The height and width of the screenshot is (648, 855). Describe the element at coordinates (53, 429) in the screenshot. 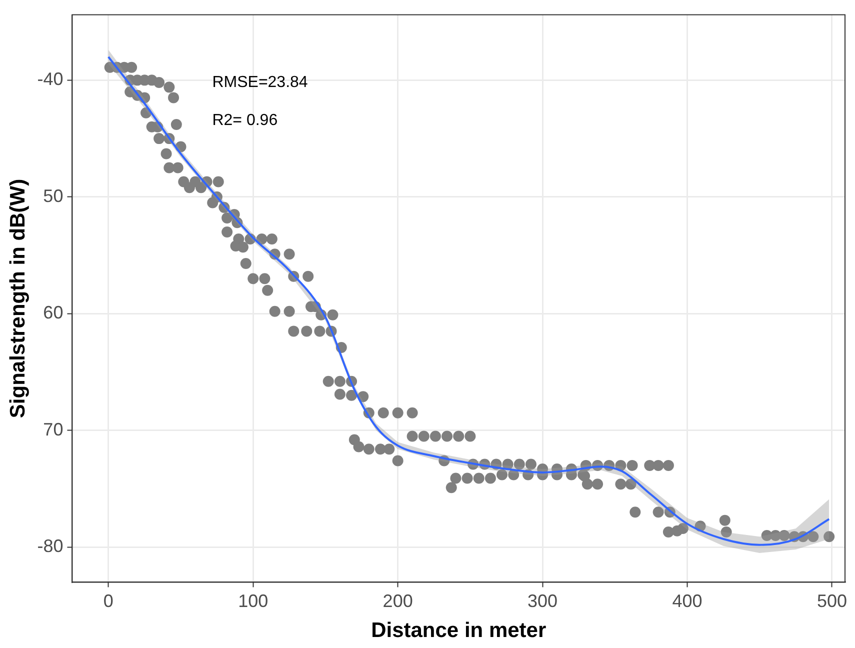

I see `y-tick-label: 70` at that location.